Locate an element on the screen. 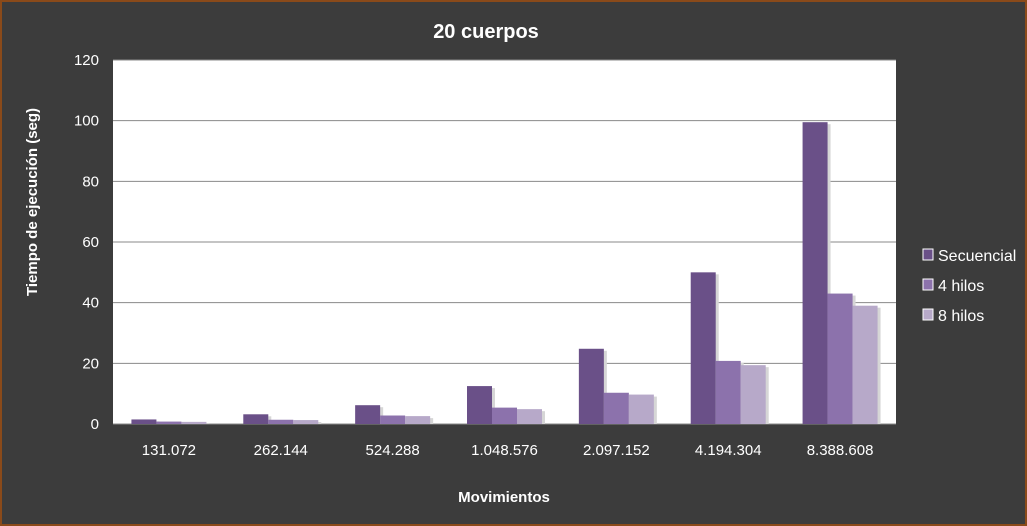  y-tick-label: 0 is located at coordinates (95, 424).